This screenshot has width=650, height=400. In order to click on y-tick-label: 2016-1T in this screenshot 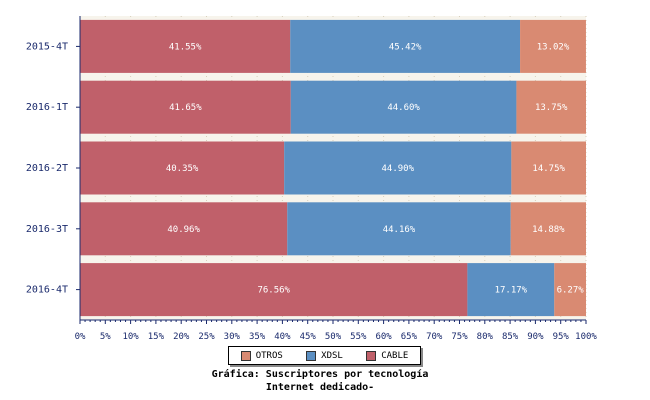, I will do `click(47, 107)`.